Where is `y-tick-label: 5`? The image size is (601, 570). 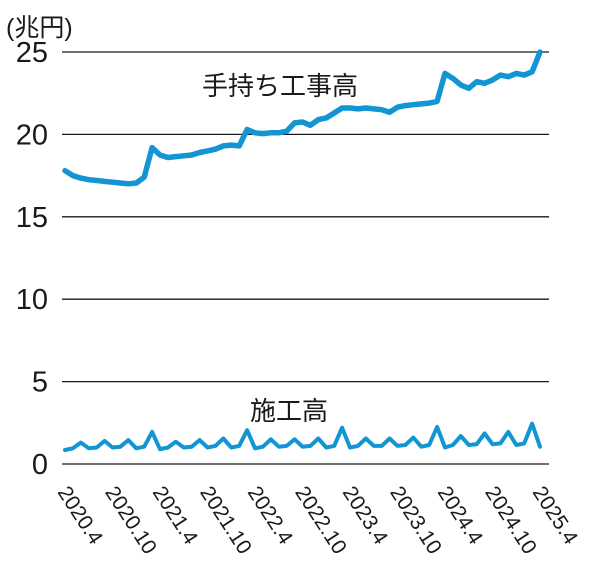
y-tick-label: 5 is located at coordinates (40, 383).